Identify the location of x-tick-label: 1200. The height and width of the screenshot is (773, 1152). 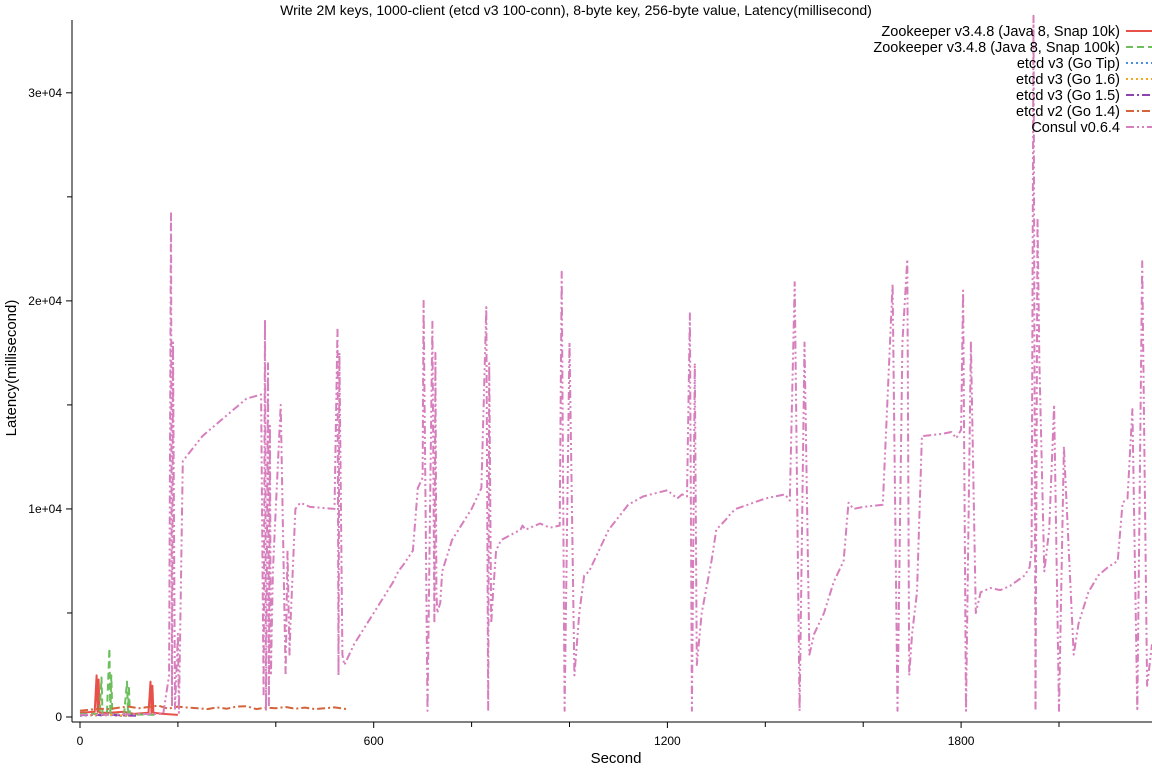
(667, 741).